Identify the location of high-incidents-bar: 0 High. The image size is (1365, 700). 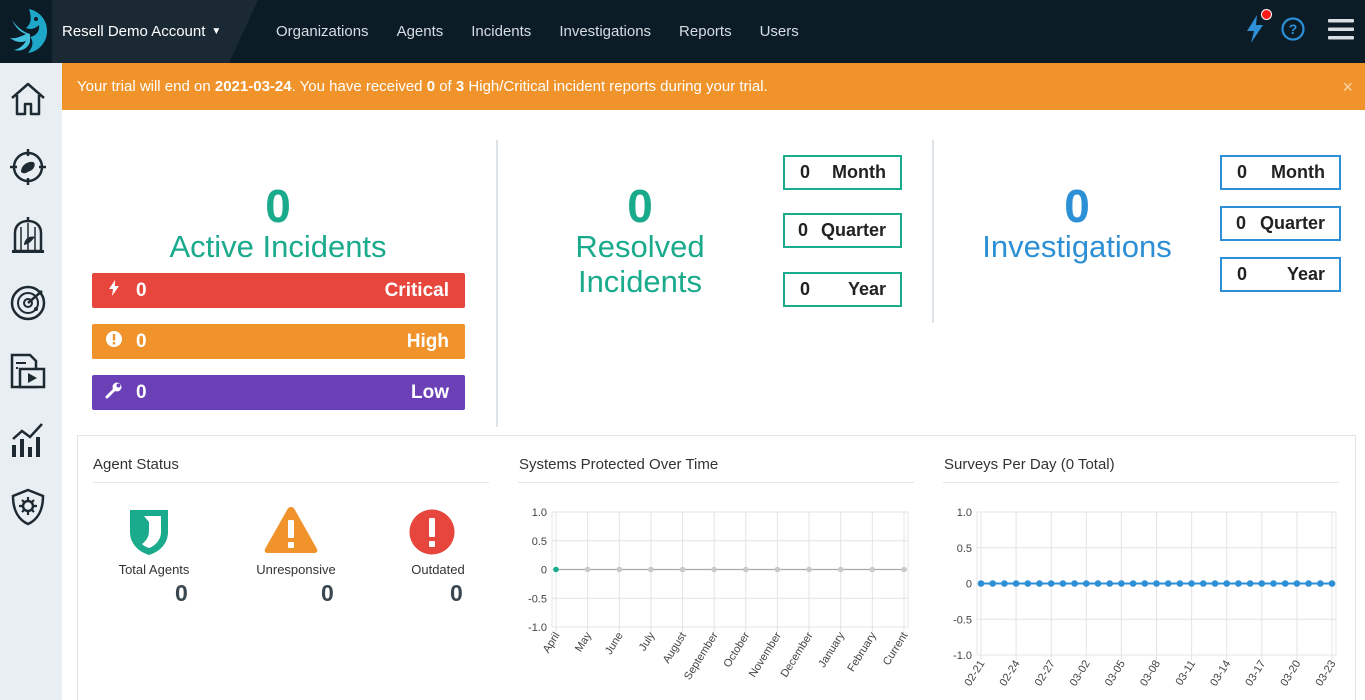
(278, 341).